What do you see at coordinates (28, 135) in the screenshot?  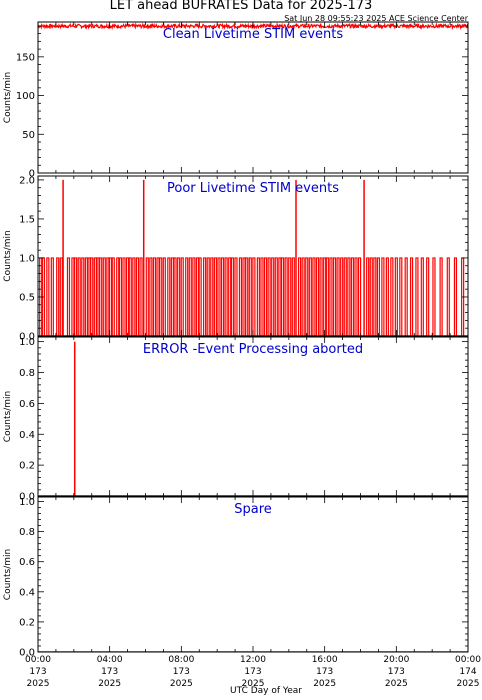 I see `y-tick-label: 50` at bounding box center [28, 135].